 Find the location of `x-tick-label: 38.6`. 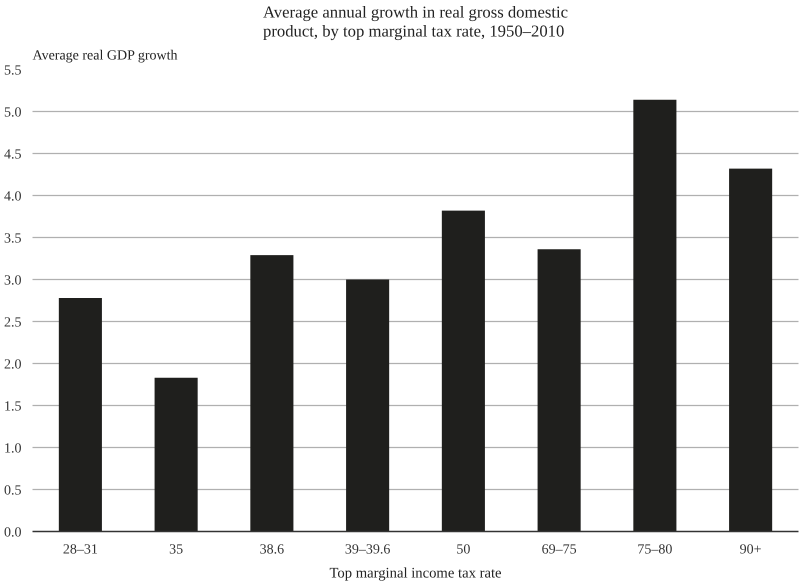

x-tick-label: 38.6 is located at coordinates (272, 550).